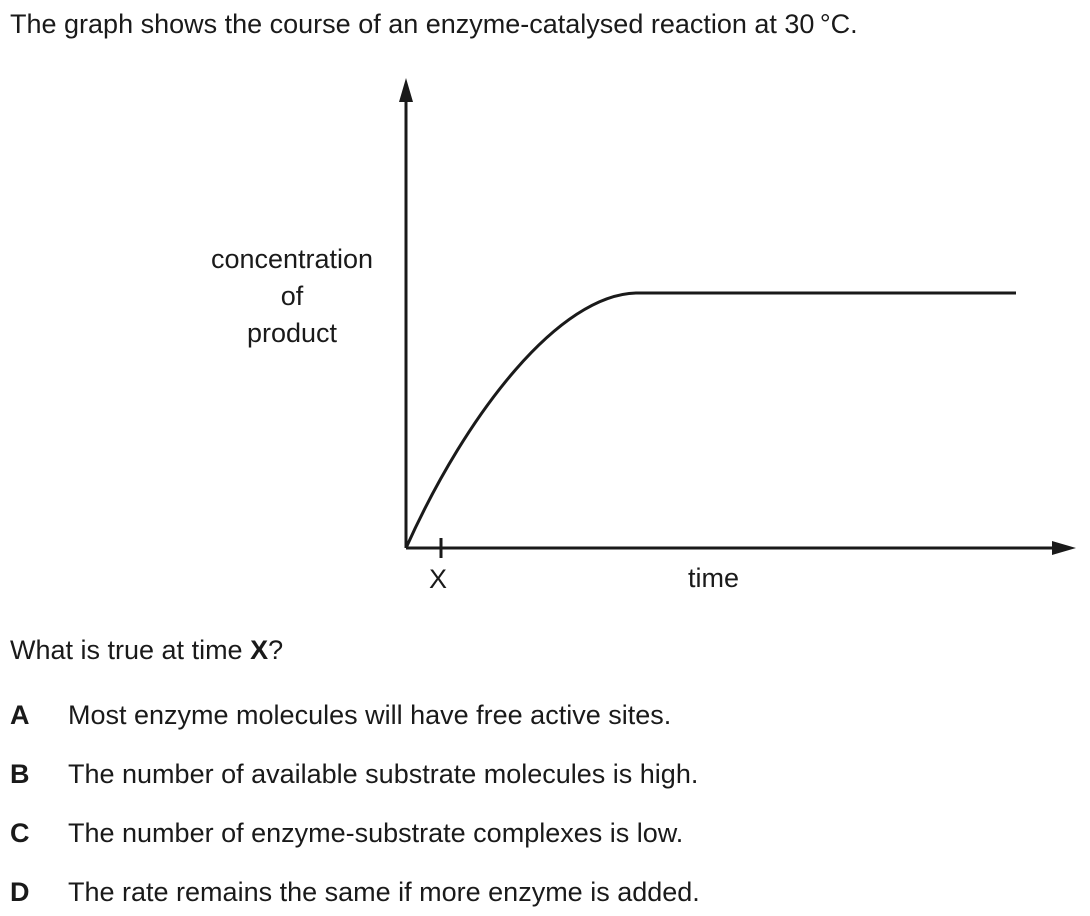  What do you see at coordinates (20, 892) in the screenshot?
I see `option-letter: D` at bounding box center [20, 892].